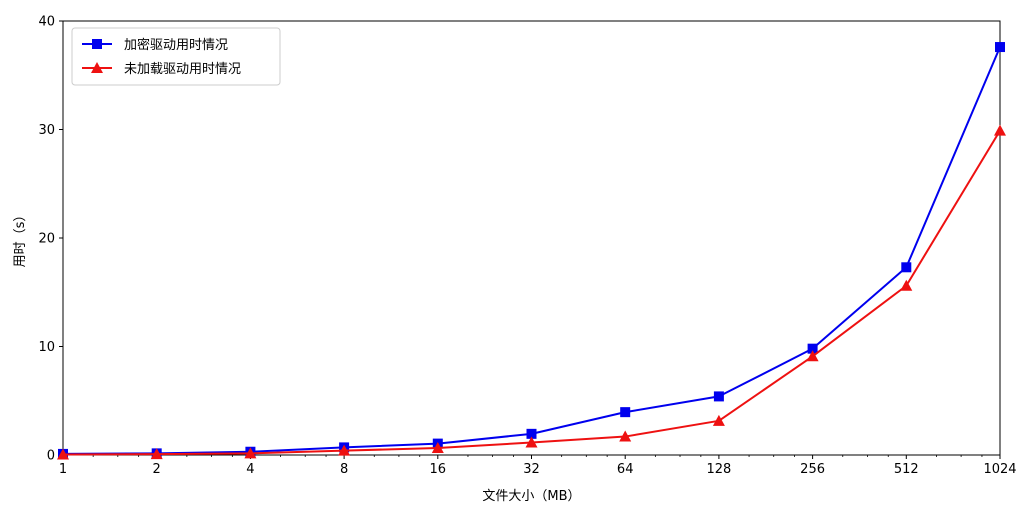  What do you see at coordinates (176, 56) in the screenshot?
I see `legend-box` at bounding box center [176, 56].